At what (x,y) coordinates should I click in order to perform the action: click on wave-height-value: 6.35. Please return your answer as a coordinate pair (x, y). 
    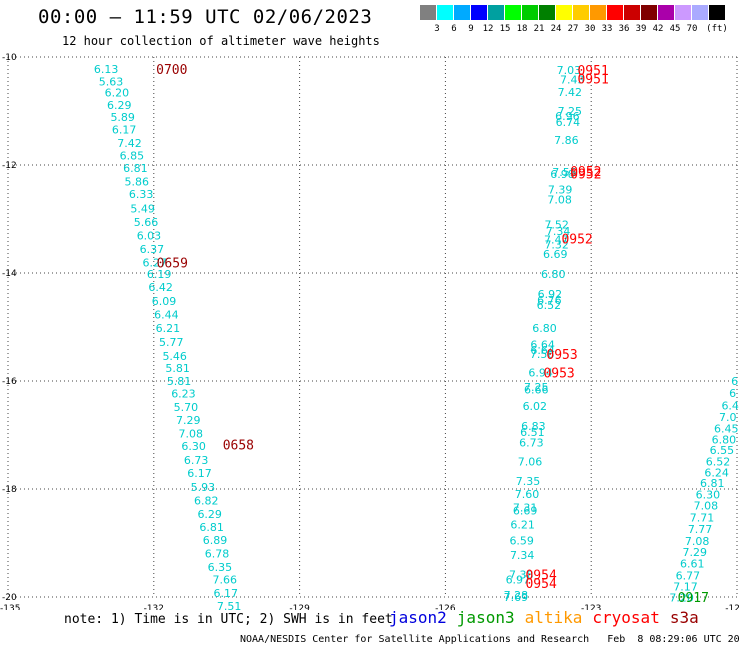
    Looking at the image, I should click on (220, 567).